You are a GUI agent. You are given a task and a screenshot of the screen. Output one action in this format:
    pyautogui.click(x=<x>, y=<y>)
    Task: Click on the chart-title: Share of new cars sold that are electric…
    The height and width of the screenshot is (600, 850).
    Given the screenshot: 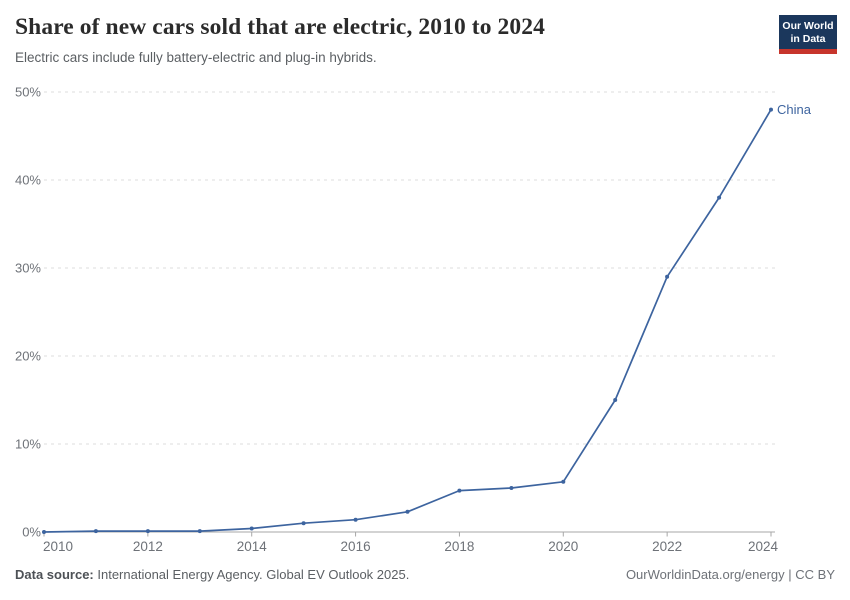 What is the action you would take?
    pyautogui.click(x=280, y=27)
    